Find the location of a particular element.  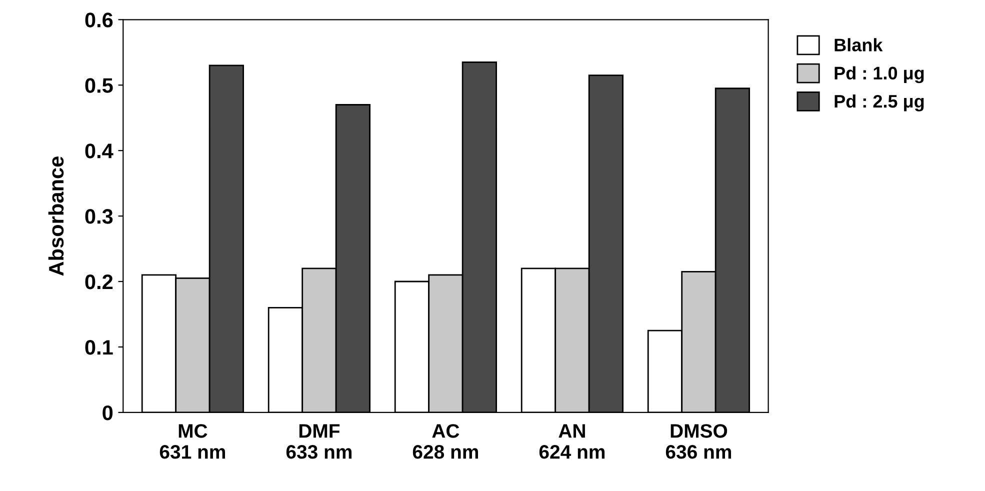

x-tick-label: AN 624 nm is located at coordinates (572, 441).